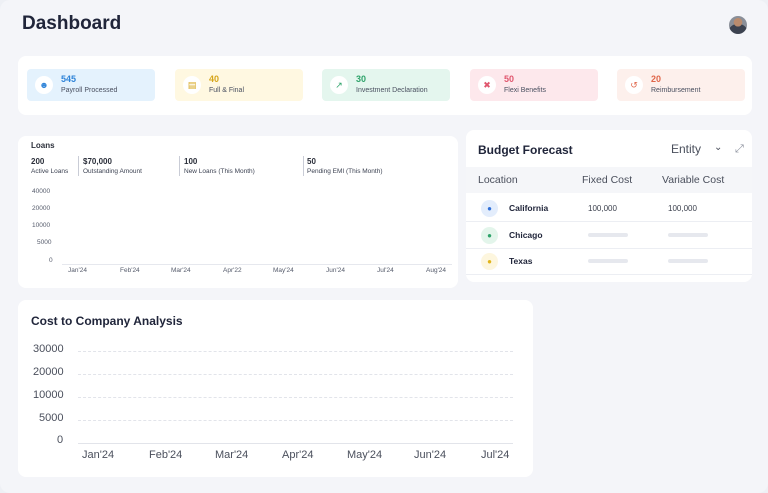  I want to click on expand-icon: ⤢, so click(739, 149).